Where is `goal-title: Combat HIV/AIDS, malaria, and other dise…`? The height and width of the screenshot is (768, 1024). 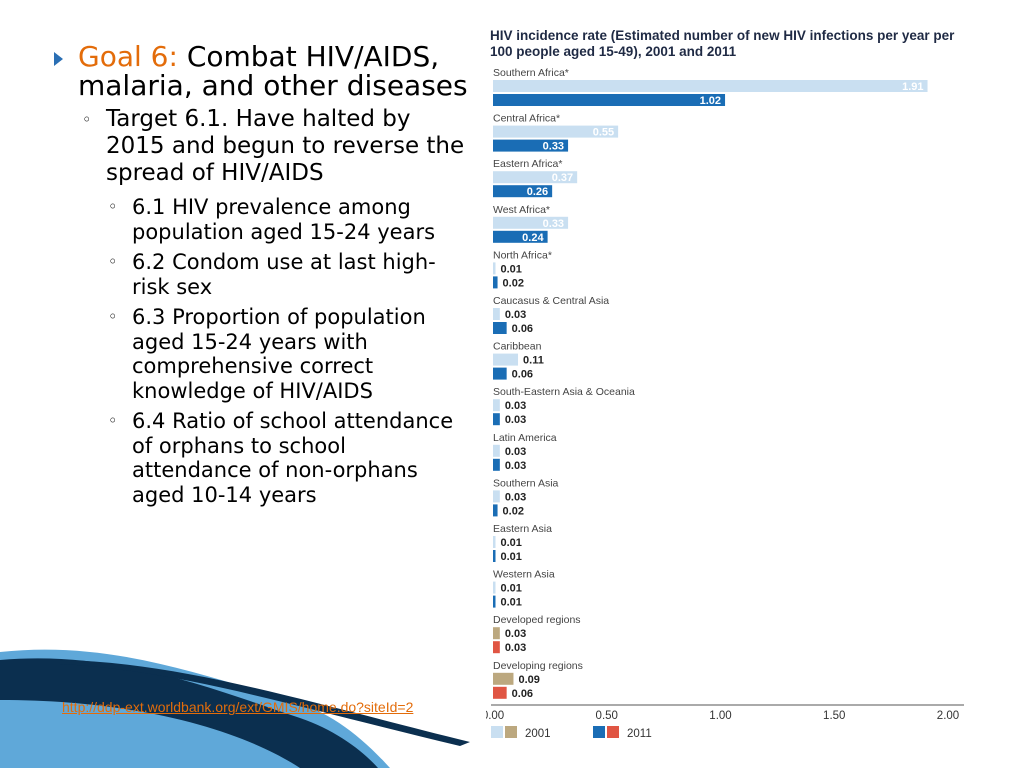 goal-title: Combat HIV/AIDS, malaria, and other dise… is located at coordinates (273, 71).